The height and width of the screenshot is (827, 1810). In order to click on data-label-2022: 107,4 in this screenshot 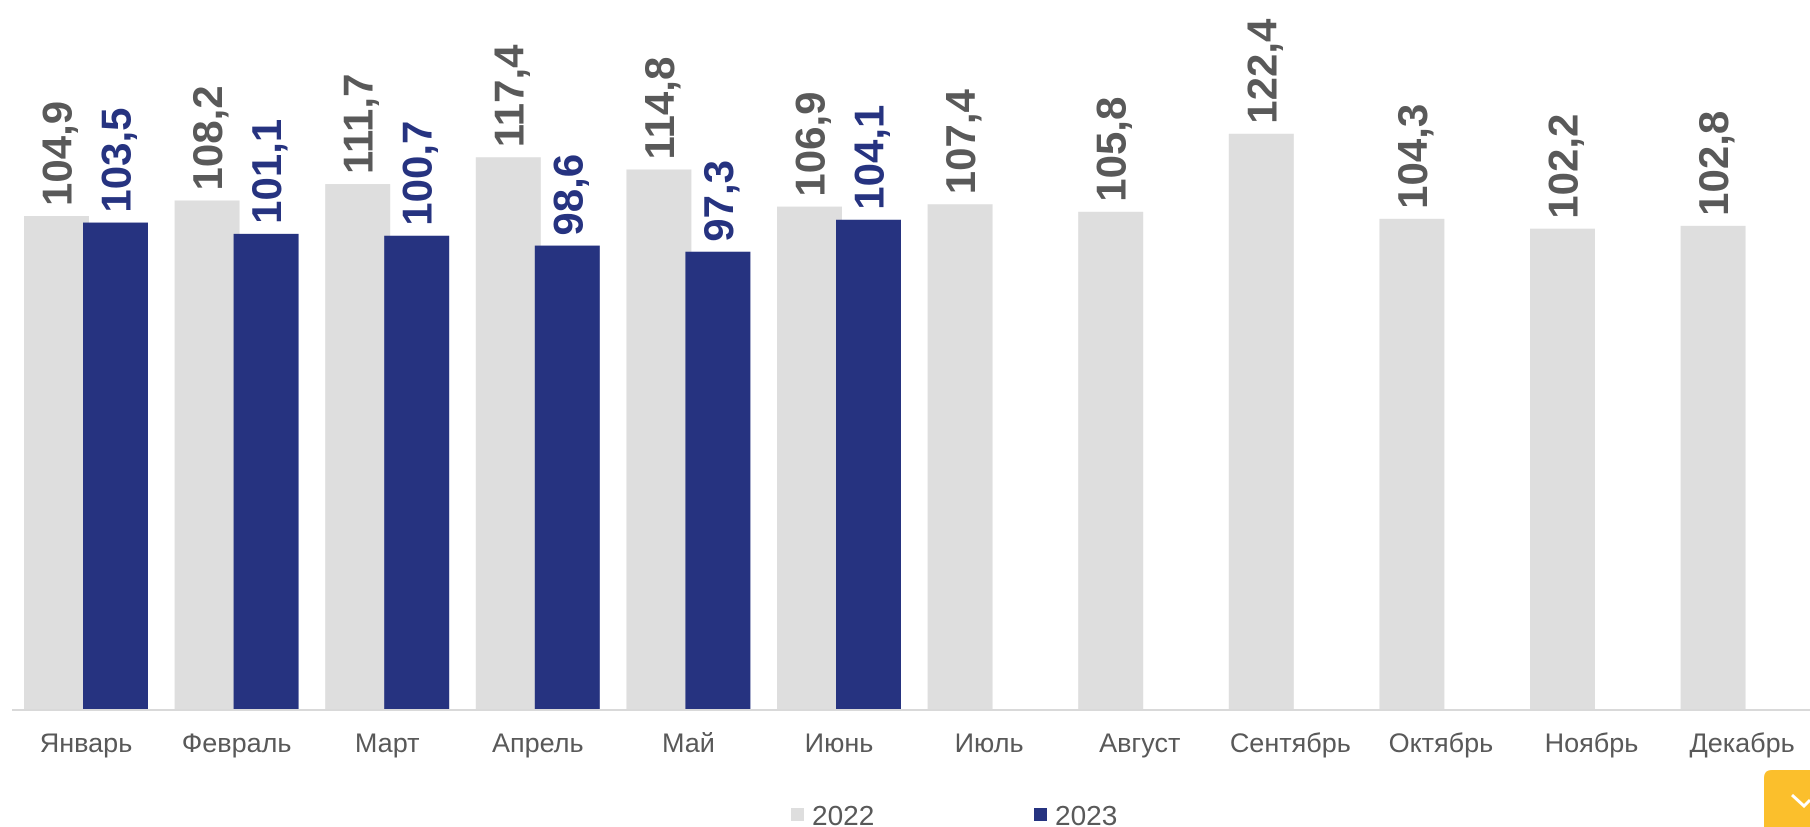, I will do `click(960, 142)`.